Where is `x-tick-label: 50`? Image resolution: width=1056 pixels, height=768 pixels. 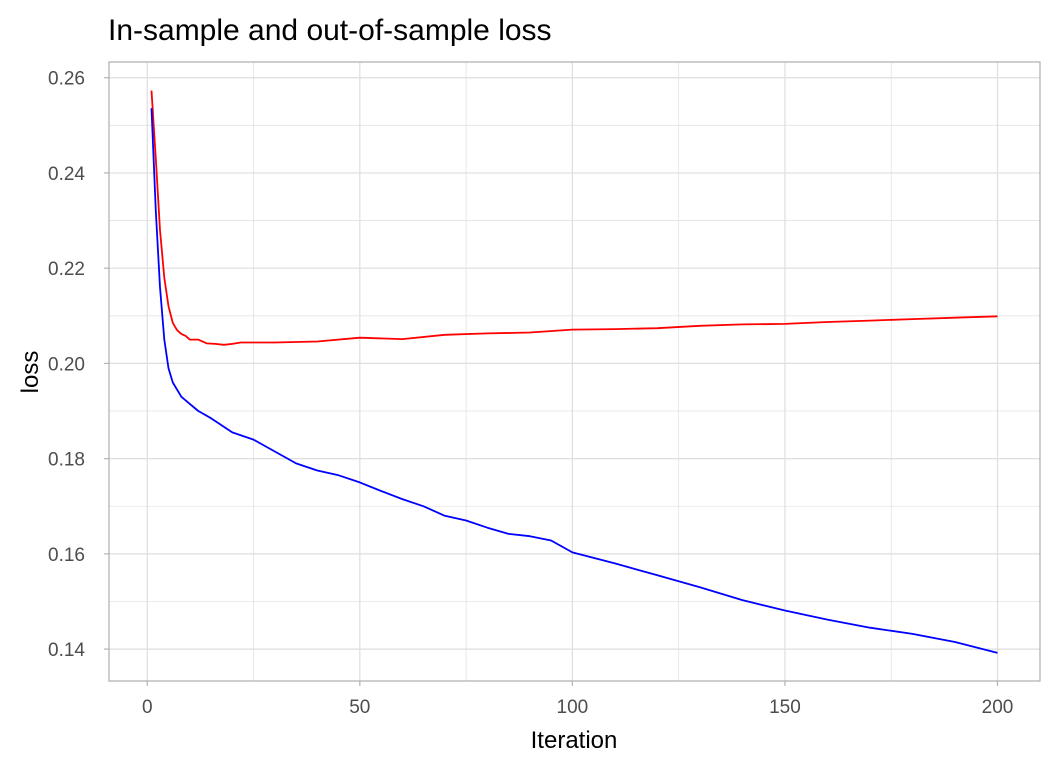 x-tick-label: 50 is located at coordinates (359, 707).